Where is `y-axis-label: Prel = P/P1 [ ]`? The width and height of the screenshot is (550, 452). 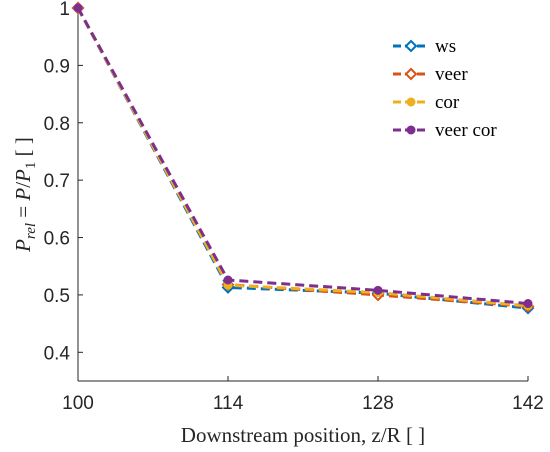
y-axis-label: Prel = P/P1 [ ] is located at coordinates (25, 195).